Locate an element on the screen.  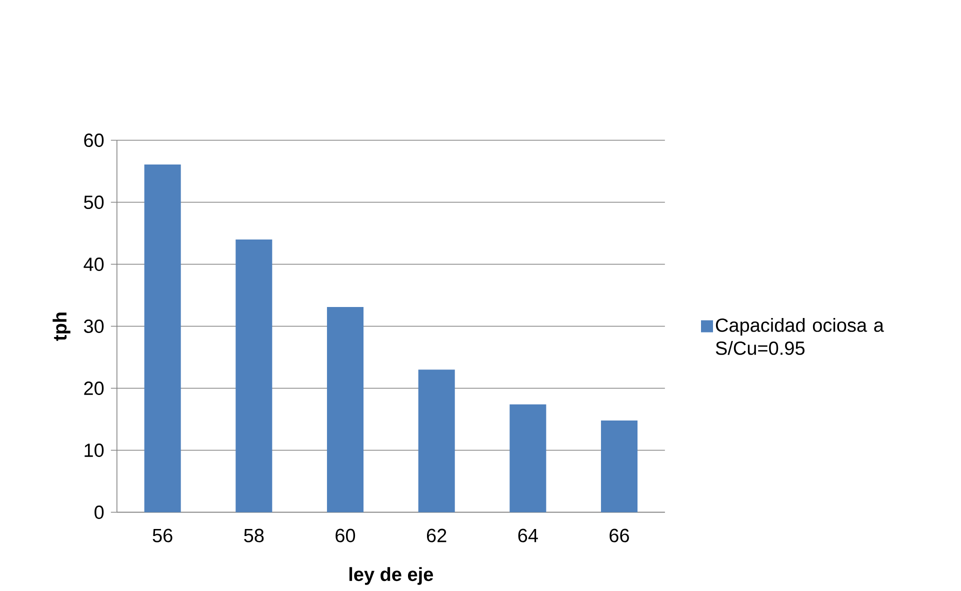
x-tick-label: 66 is located at coordinates (619, 535).